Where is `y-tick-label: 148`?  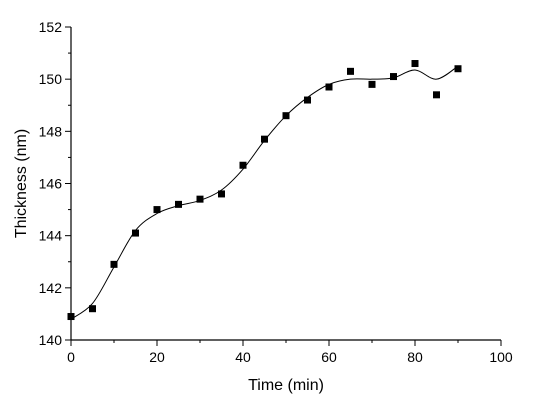 y-tick-label: 148 is located at coordinates (51, 131).